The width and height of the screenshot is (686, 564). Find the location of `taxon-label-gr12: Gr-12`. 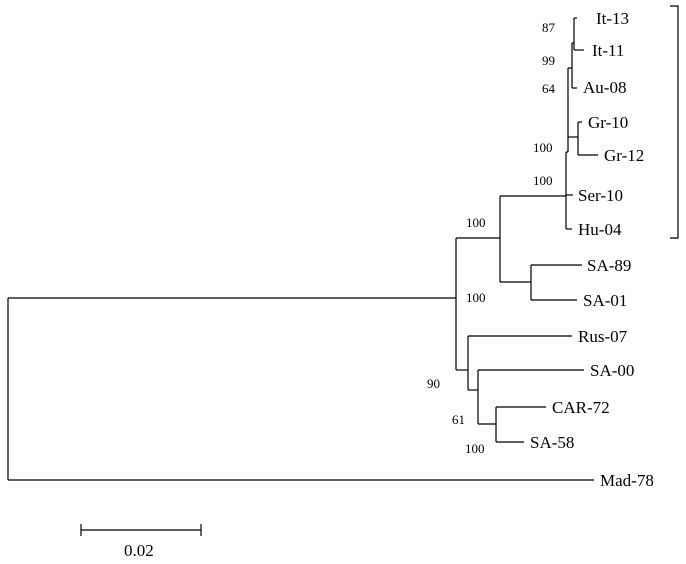

taxon-label-gr12: Gr-12 is located at coordinates (624, 155).